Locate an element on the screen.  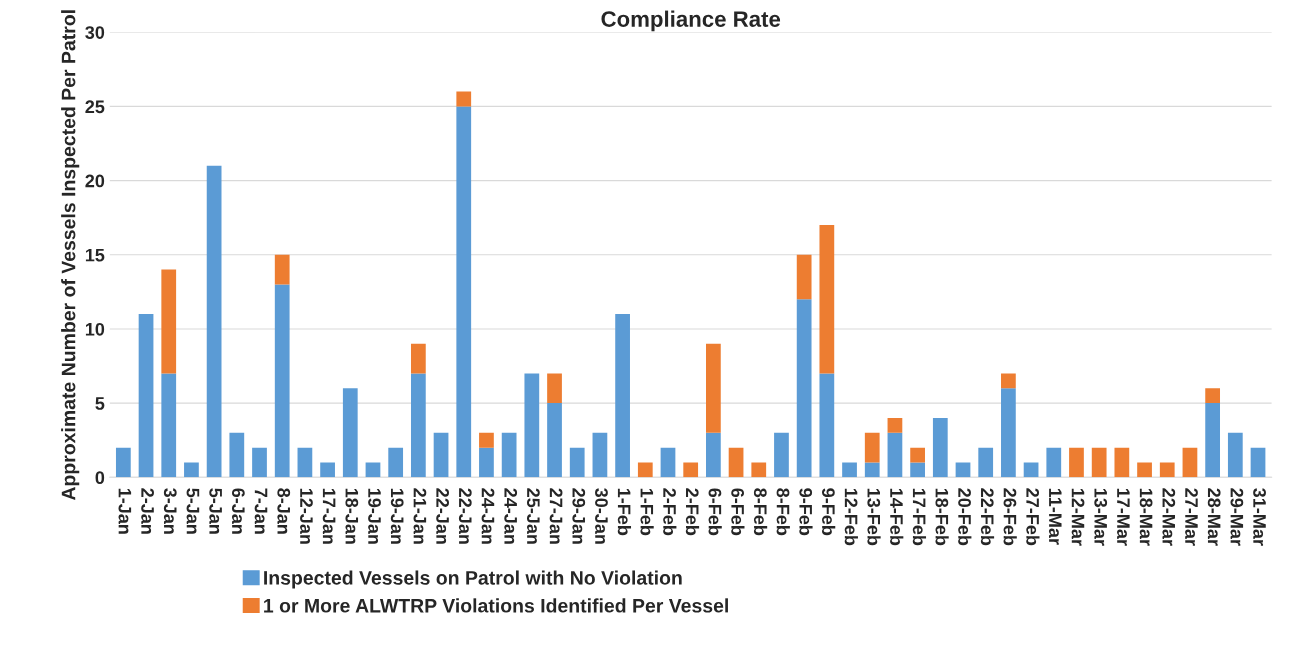
x-tick-label: 22-Feb is located at coordinates (987, 517).